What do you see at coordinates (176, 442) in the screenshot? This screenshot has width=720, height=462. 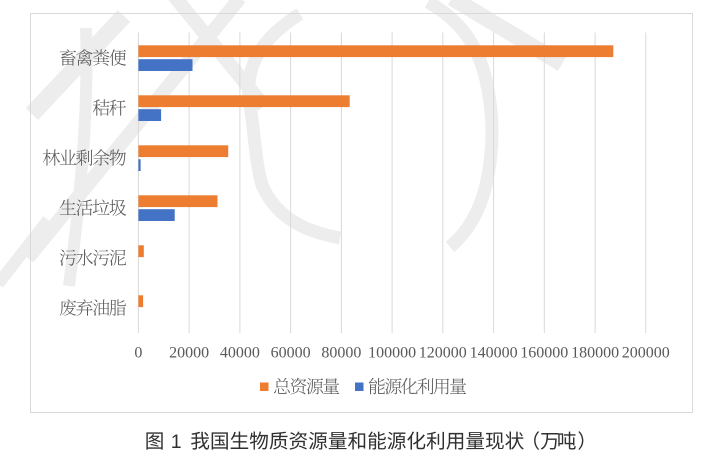 I see `svg-text: 1` at bounding box center [176, 442].